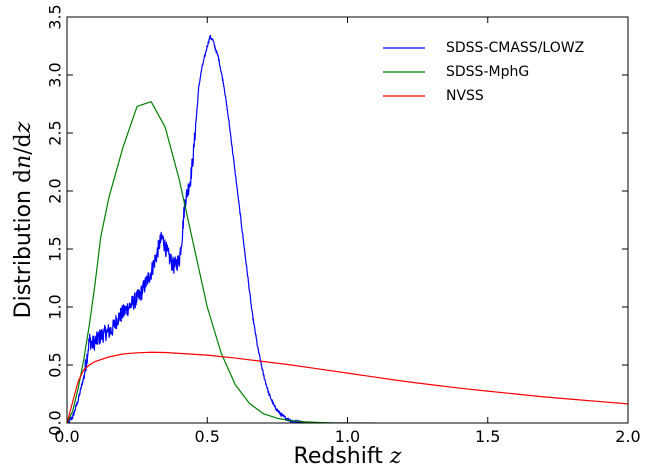 The image size is (660, 470). I want to click on y-tick-label: 3.0, so click(55, 74).